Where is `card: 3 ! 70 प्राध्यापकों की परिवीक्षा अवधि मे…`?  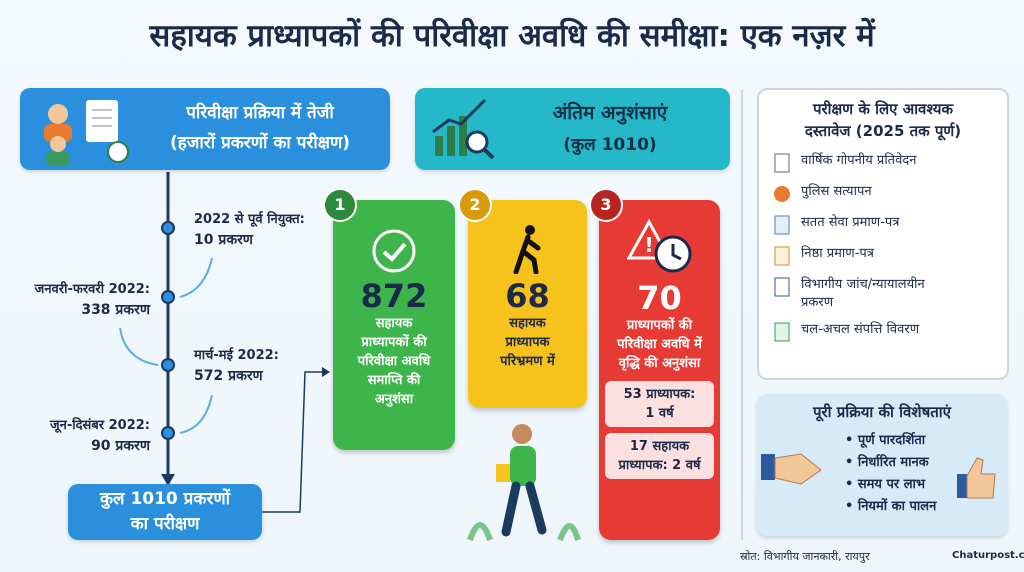
card: 3 ! 70 प्राध्यापकों की परिवीक्षा अवधि मे… is located at coordinates (654, 364).